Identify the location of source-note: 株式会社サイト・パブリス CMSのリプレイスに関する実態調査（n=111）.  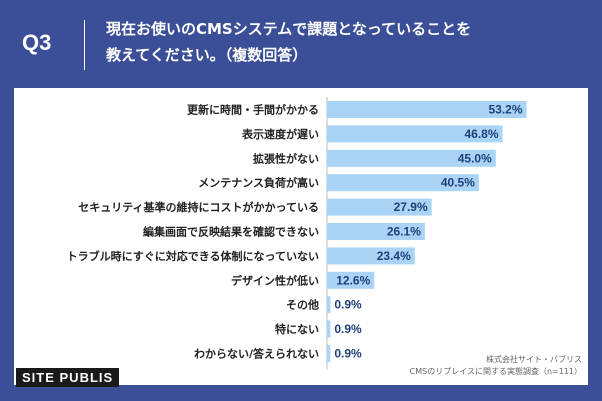
(496, 366).